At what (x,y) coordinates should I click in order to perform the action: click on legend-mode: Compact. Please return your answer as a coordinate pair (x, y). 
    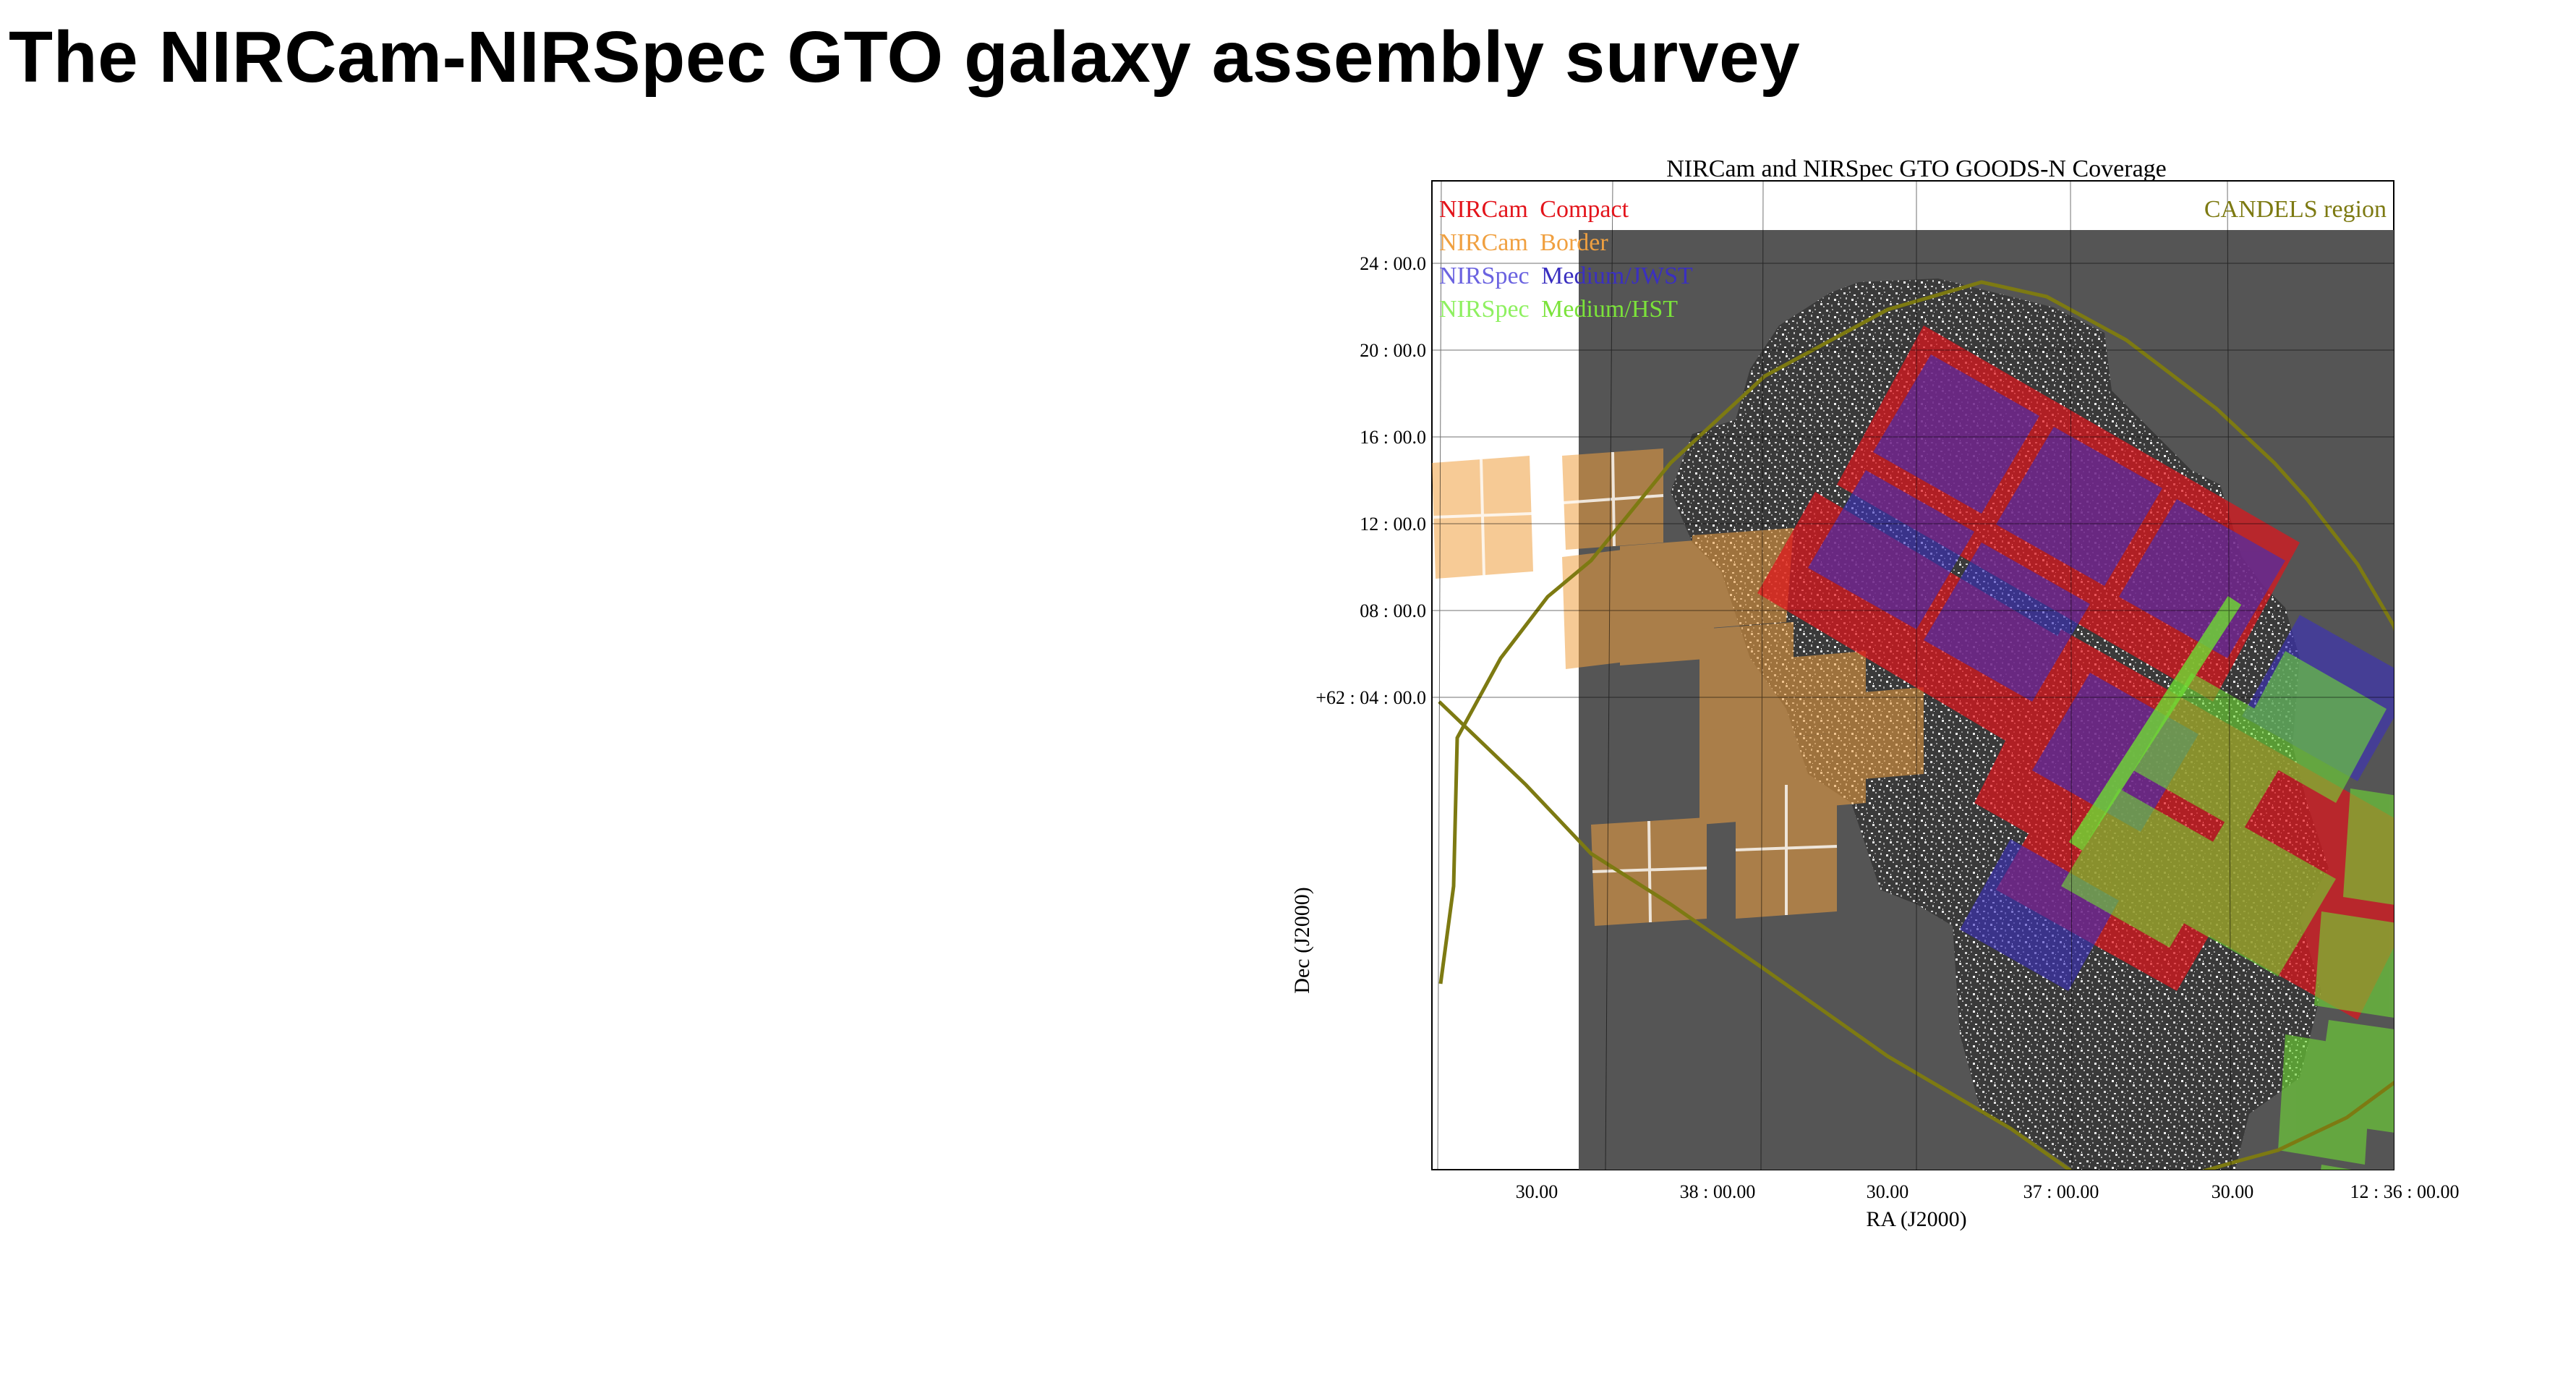
    Looking at the image, I should click on (1585, 209).